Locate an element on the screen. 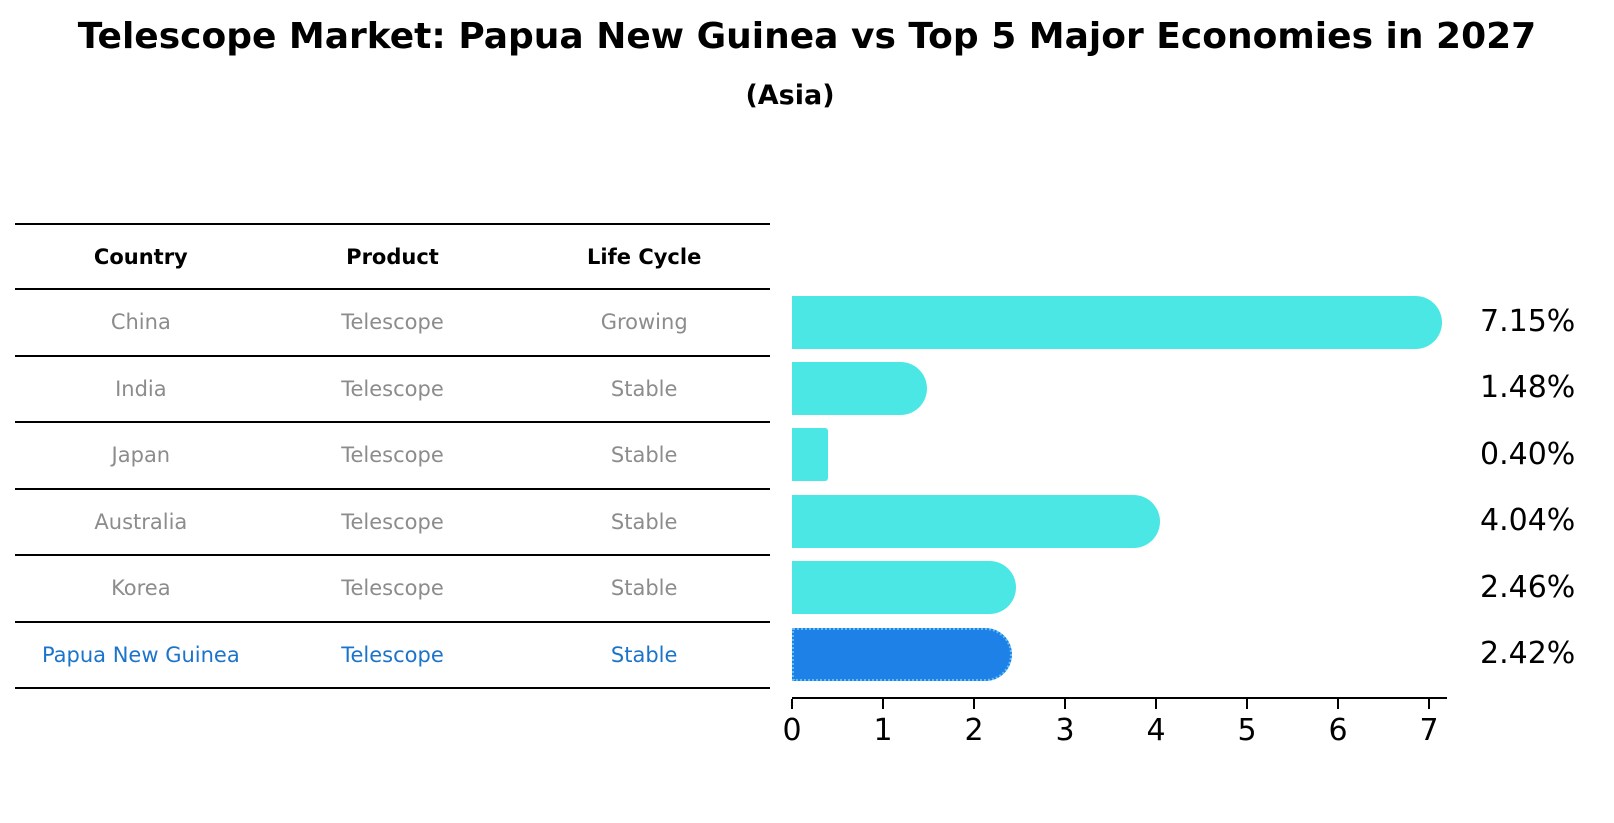  table-row-india: India Telescope Stable is located at coordinates (392, 390).